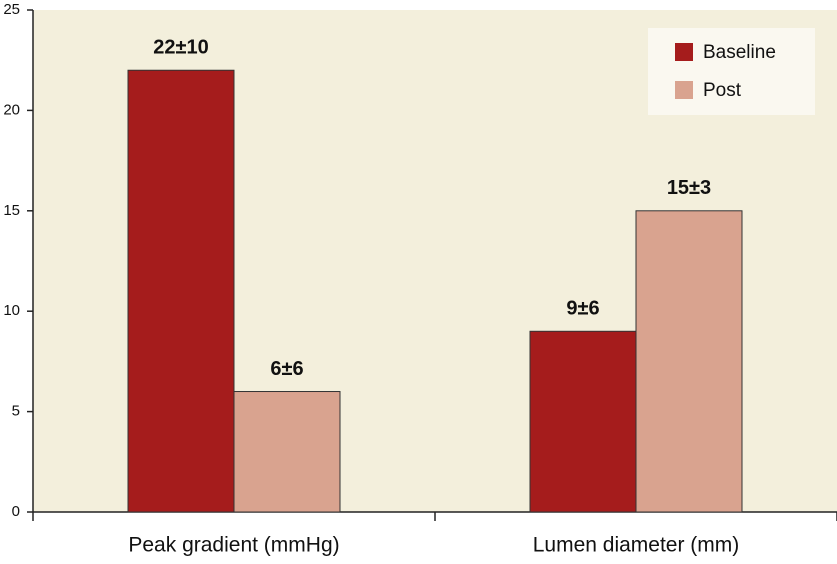 The width and height of the screenshot is (837, 564). Describe the element at coordinates (180, 48) in the screenshot. I see `value-label: 22±10` at that location.